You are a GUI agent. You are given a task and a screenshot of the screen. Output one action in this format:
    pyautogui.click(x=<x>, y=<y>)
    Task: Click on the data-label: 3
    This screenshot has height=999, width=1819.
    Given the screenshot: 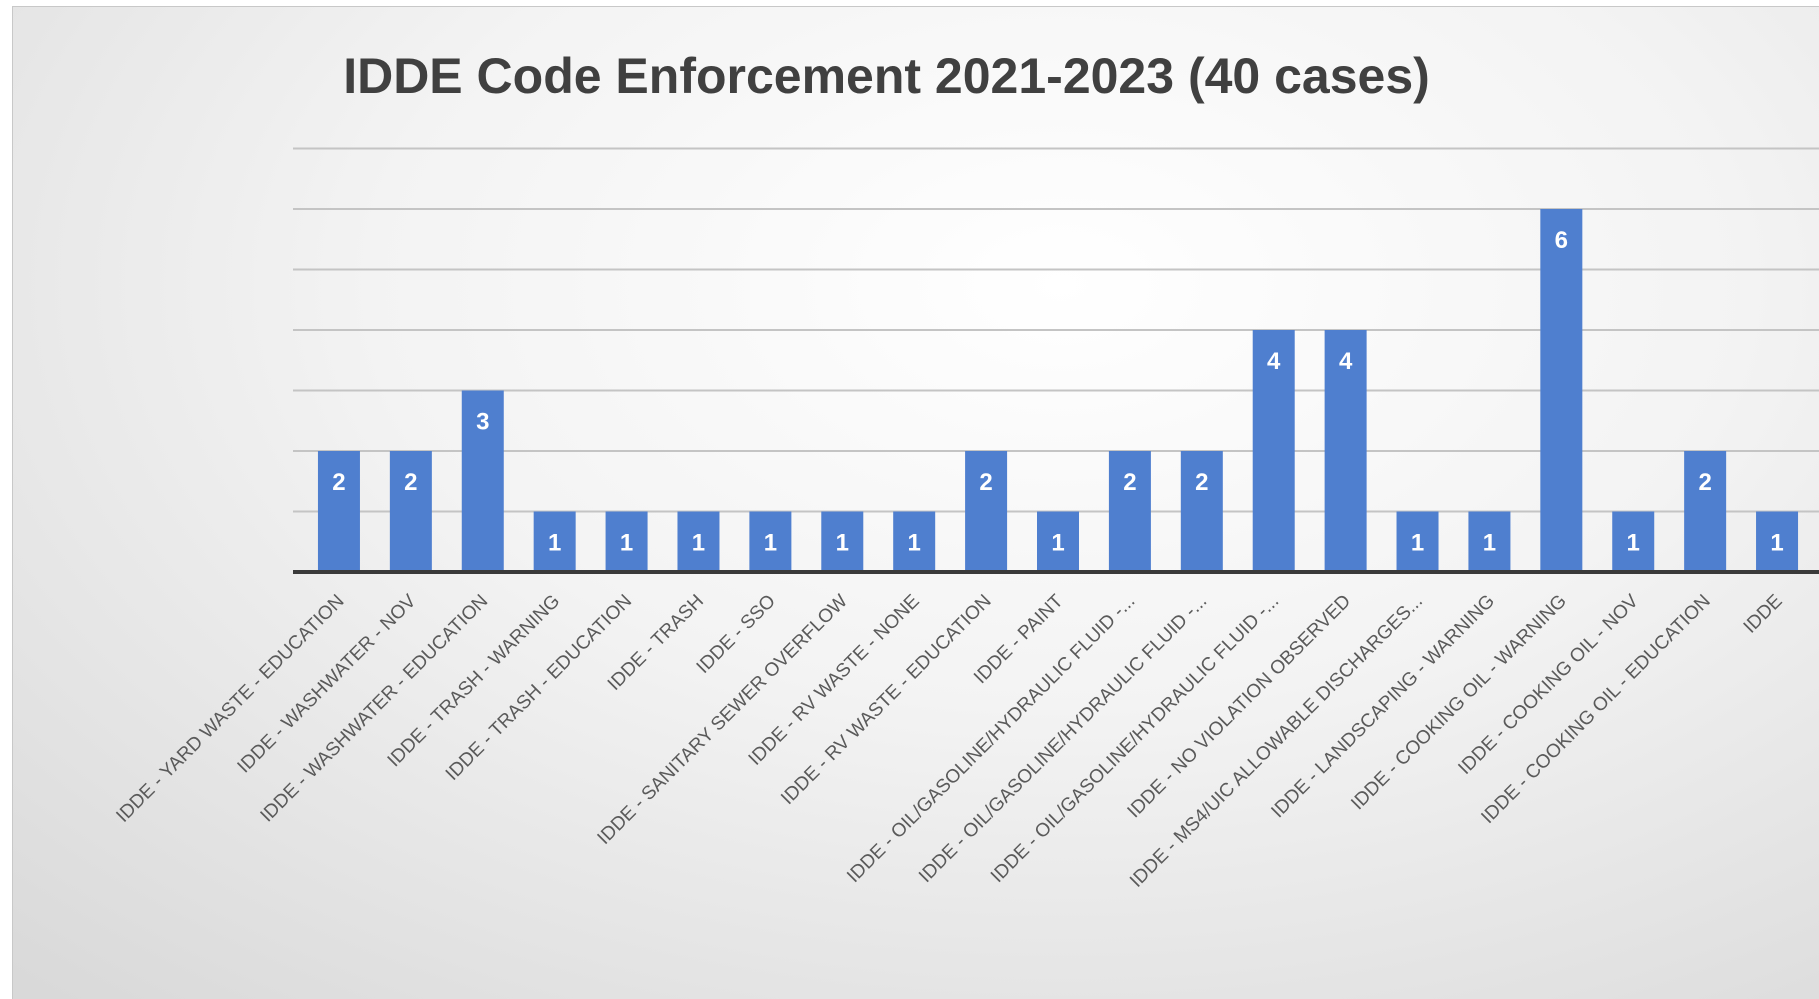 What is the action you would take?
    pyautogui.click(x=482, y=422)
    